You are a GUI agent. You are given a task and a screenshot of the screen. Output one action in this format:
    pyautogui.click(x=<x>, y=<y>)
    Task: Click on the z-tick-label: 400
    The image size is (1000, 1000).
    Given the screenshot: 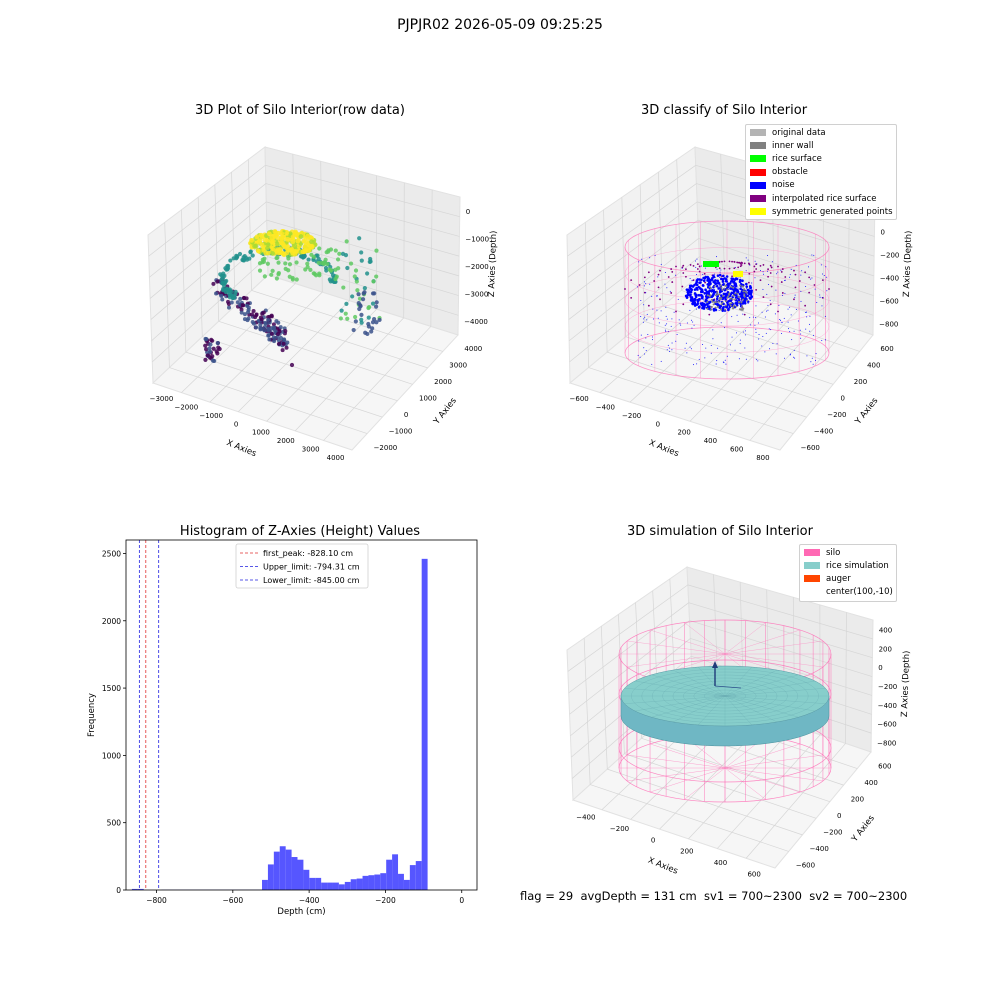 What is the action you would take?
    pyautogui.click(x=885, y=630)
    